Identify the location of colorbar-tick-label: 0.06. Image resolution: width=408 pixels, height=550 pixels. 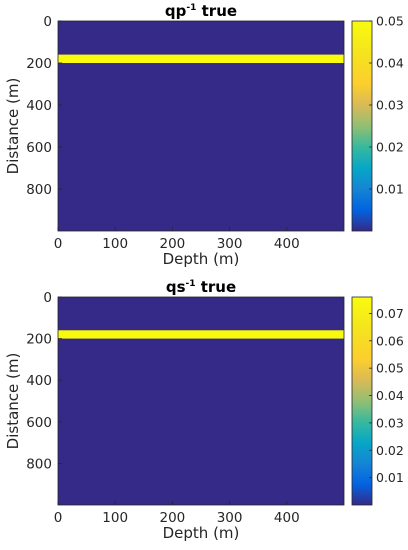
(390, 340).